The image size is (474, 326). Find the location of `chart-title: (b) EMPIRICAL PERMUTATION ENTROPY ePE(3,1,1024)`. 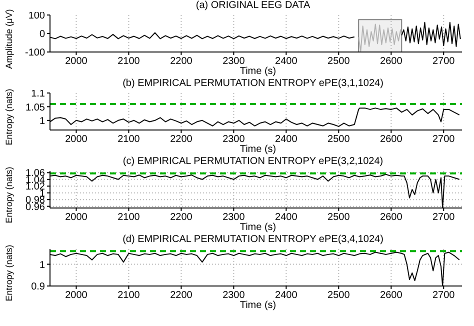

chart-title: (b) EMPIRICAL PERMUTATION ENTROPY ePE(3,1,1024) is located at coordinates (253, 84).